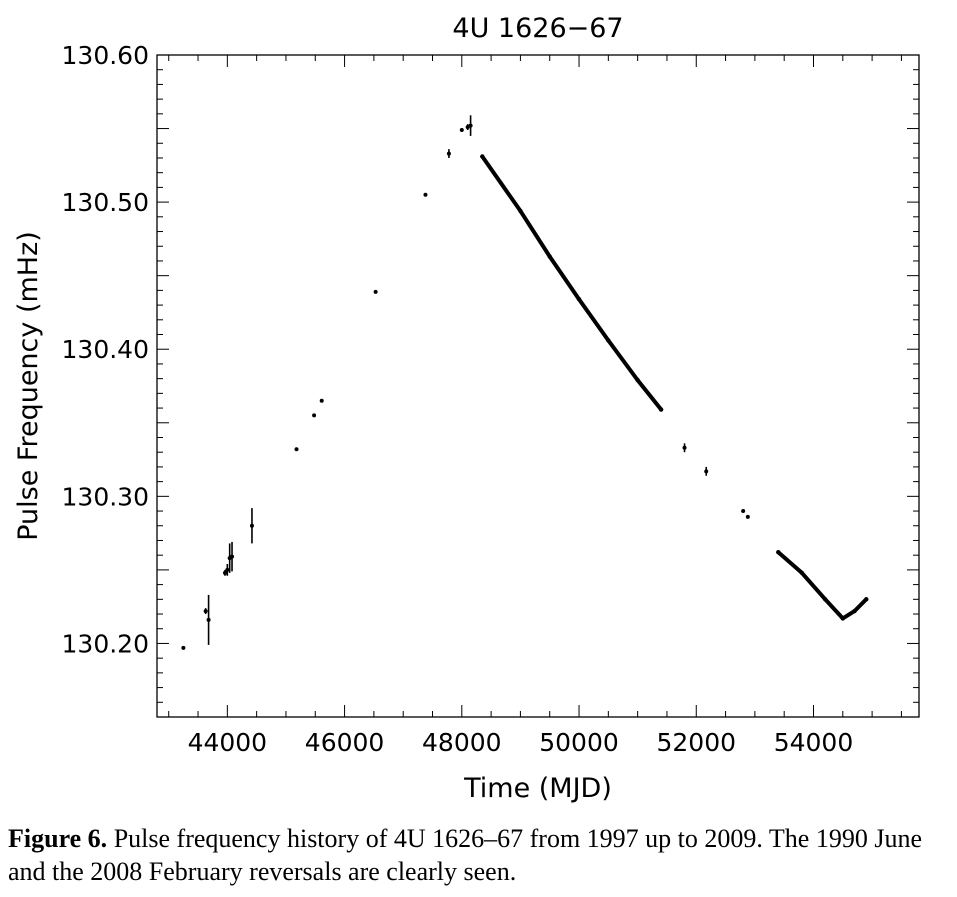 This screenshot has width=957, height=897. Describe the element at coordinates (58, 838) in the screenshot. I see `caption-label: Figure 6.` at that location.